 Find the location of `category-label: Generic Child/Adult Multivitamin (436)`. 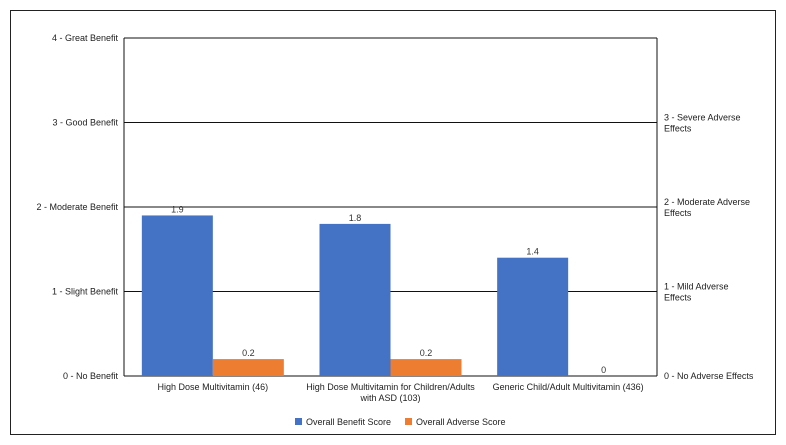

category-label: Generic Child/Adult Multivitamin (436) is located at coordinates (568, 387).